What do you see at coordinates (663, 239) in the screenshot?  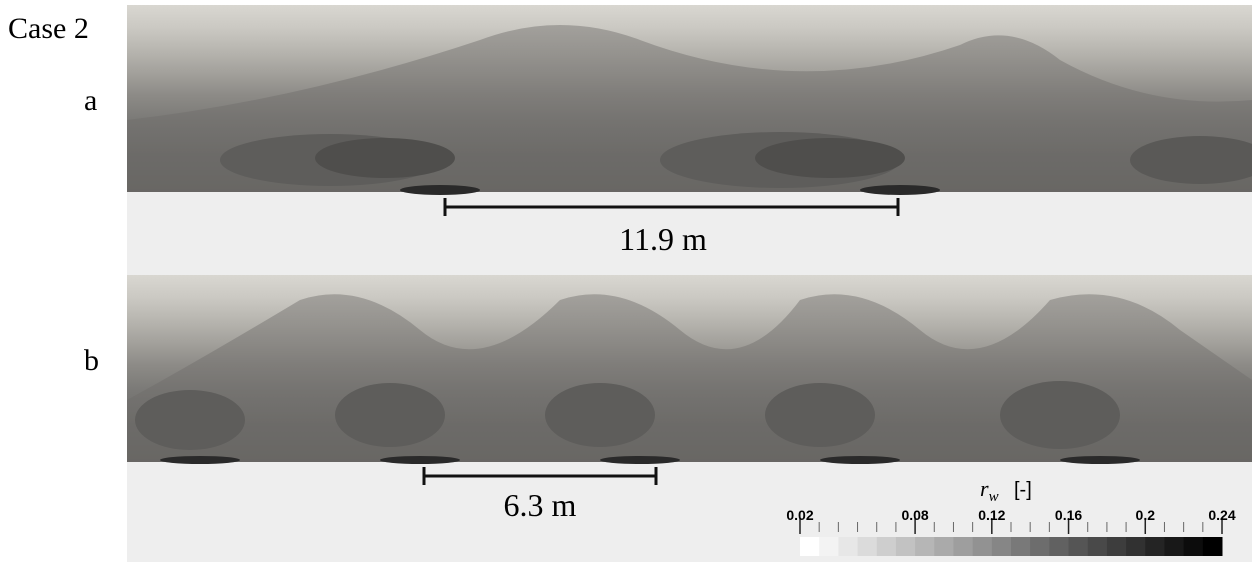 I see `scale-label: 11.9 m` at bounding box center [663, 239].